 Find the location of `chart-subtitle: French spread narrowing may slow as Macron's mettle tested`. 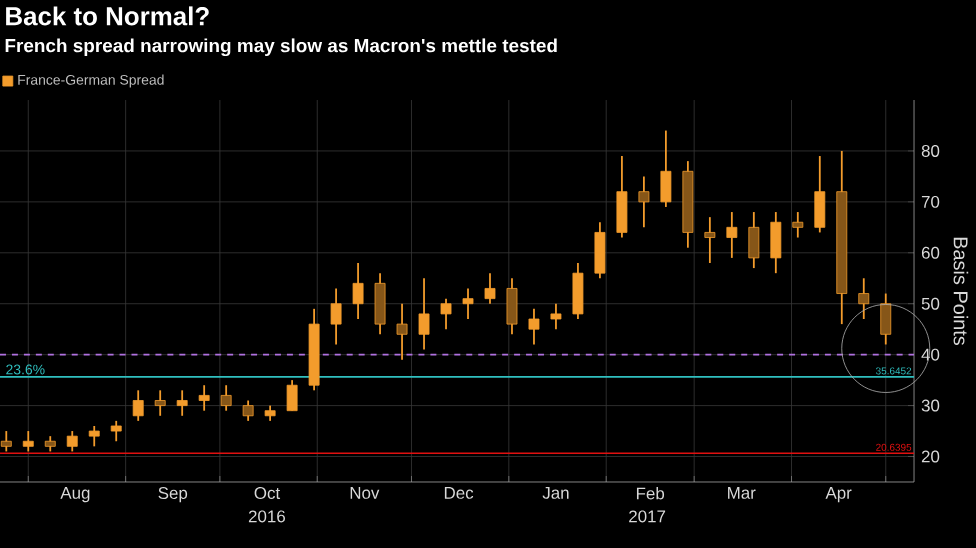

chart-subtitle: French spread narrowing may slow as Macron's mettle tested is located at coordinates (281, 47).